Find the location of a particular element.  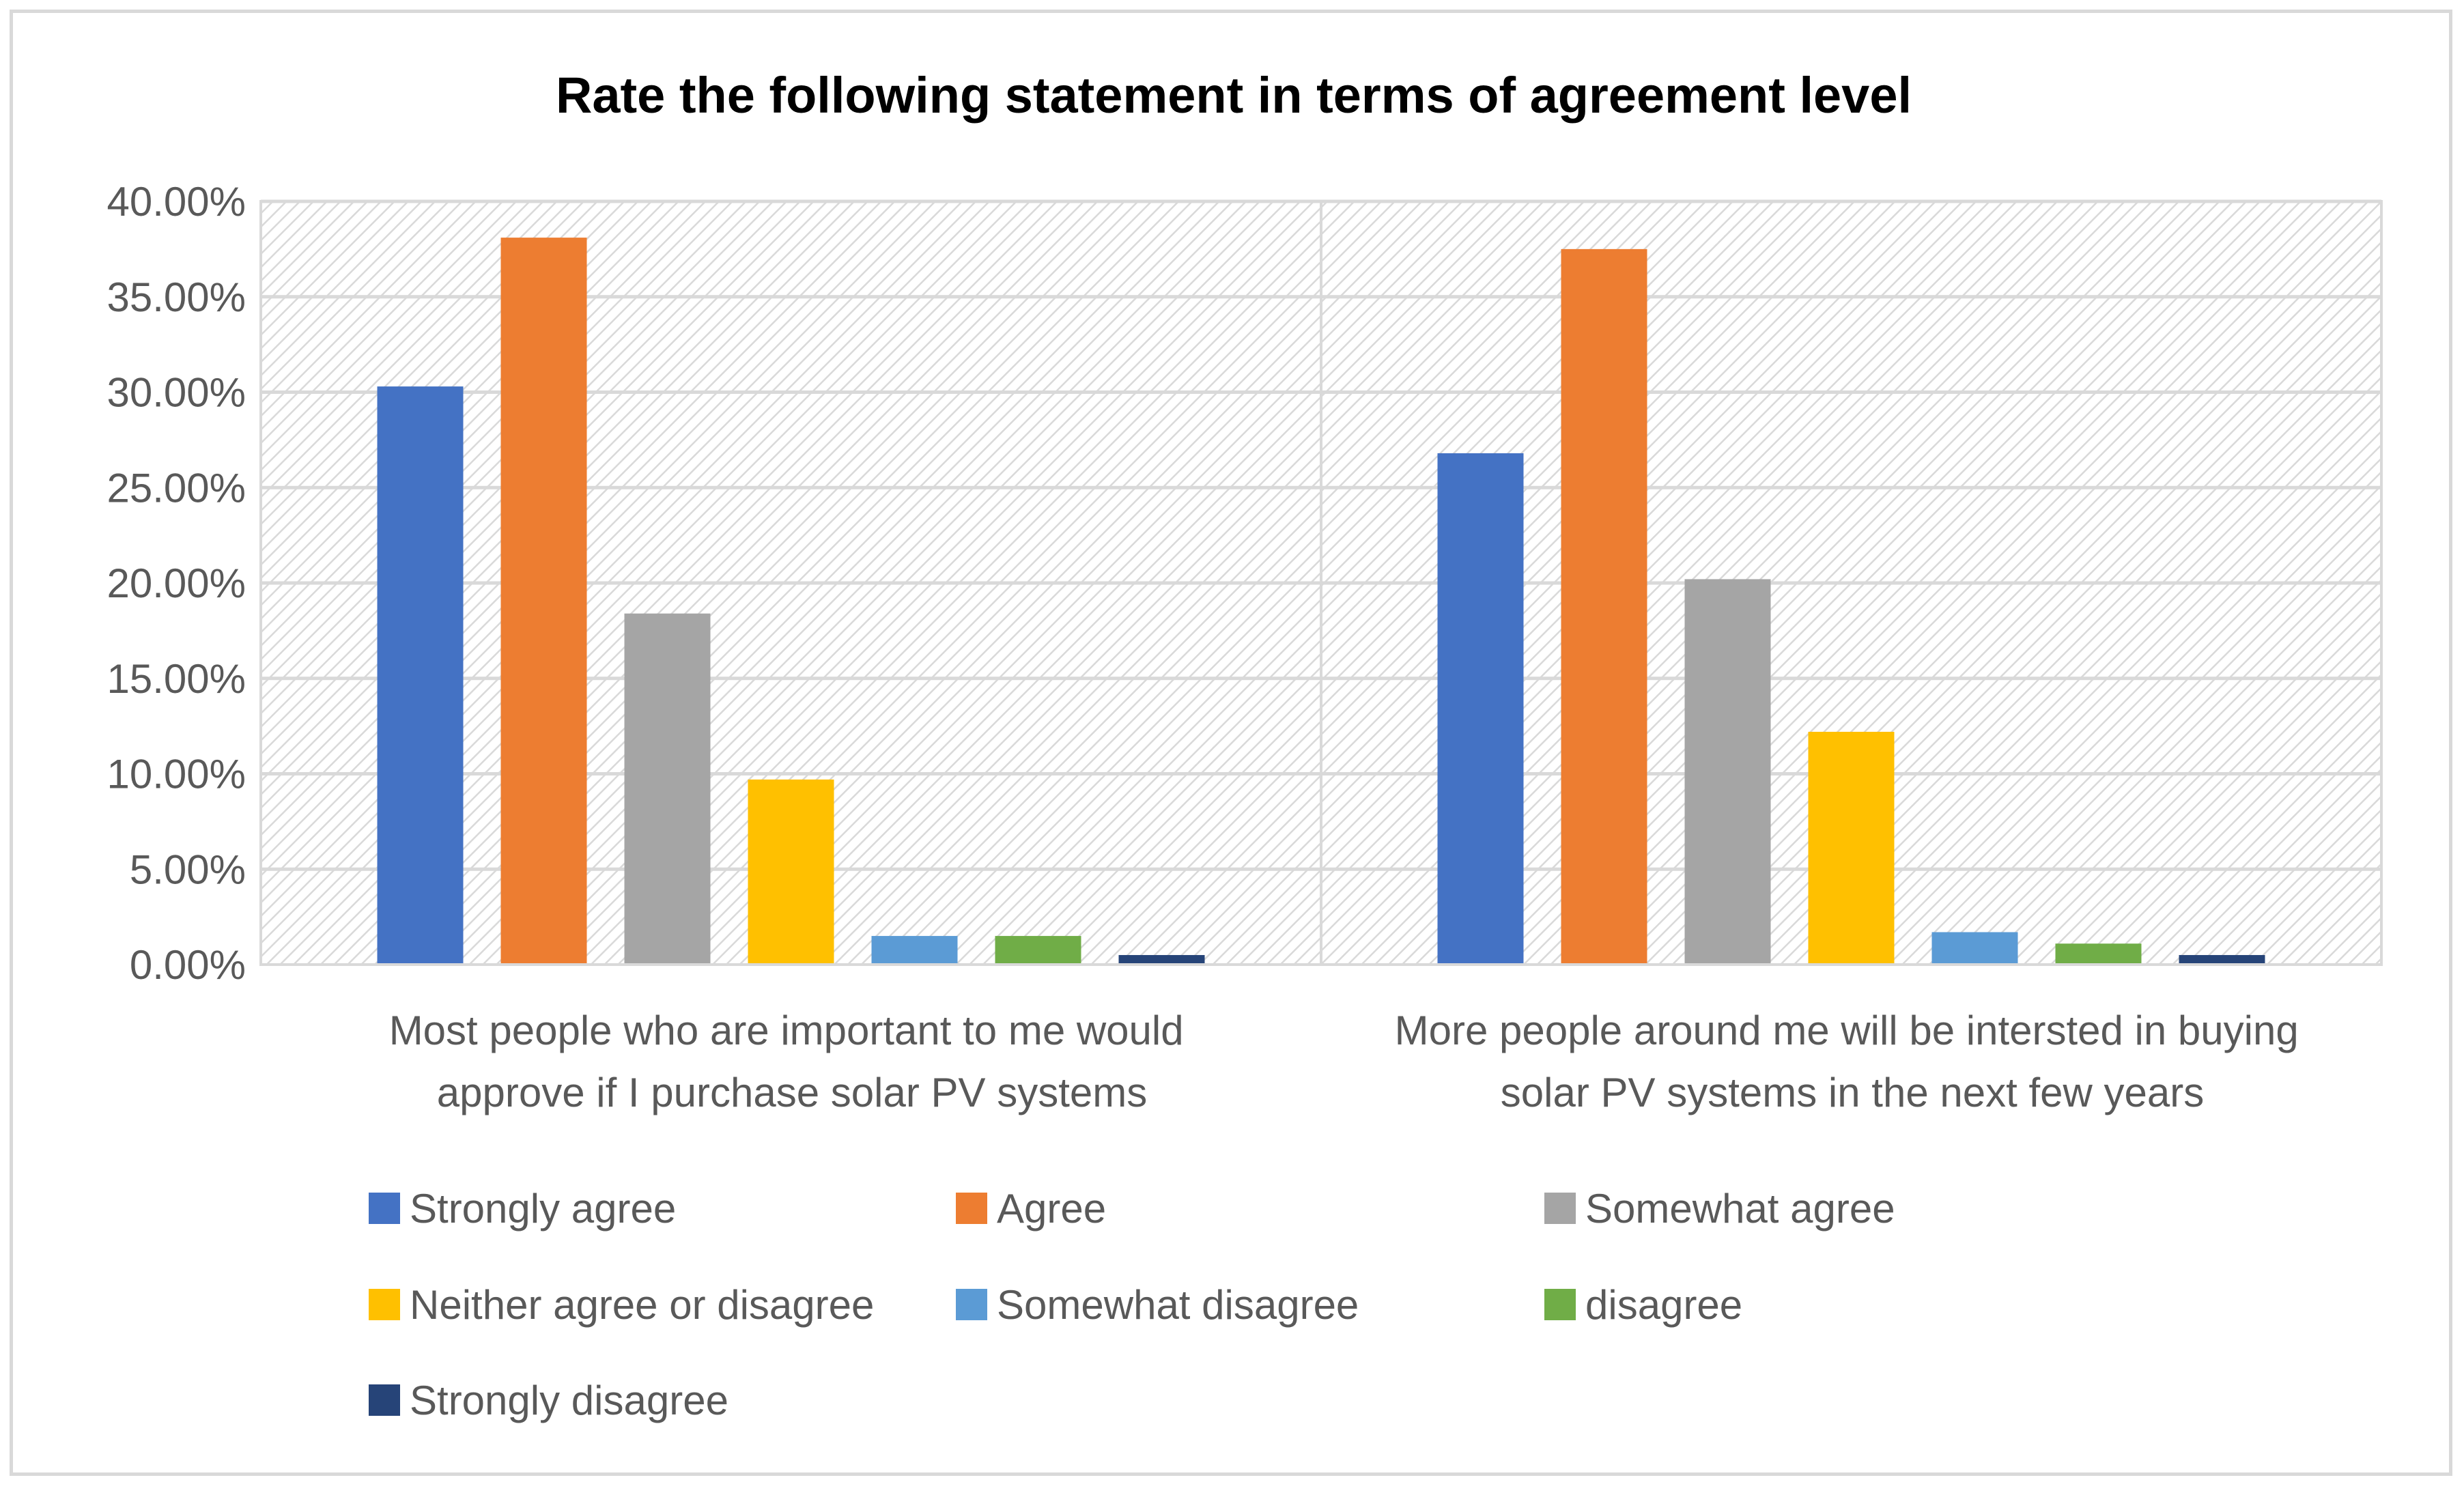

legend-label: Agree is located at coordinates (1051, 1208).